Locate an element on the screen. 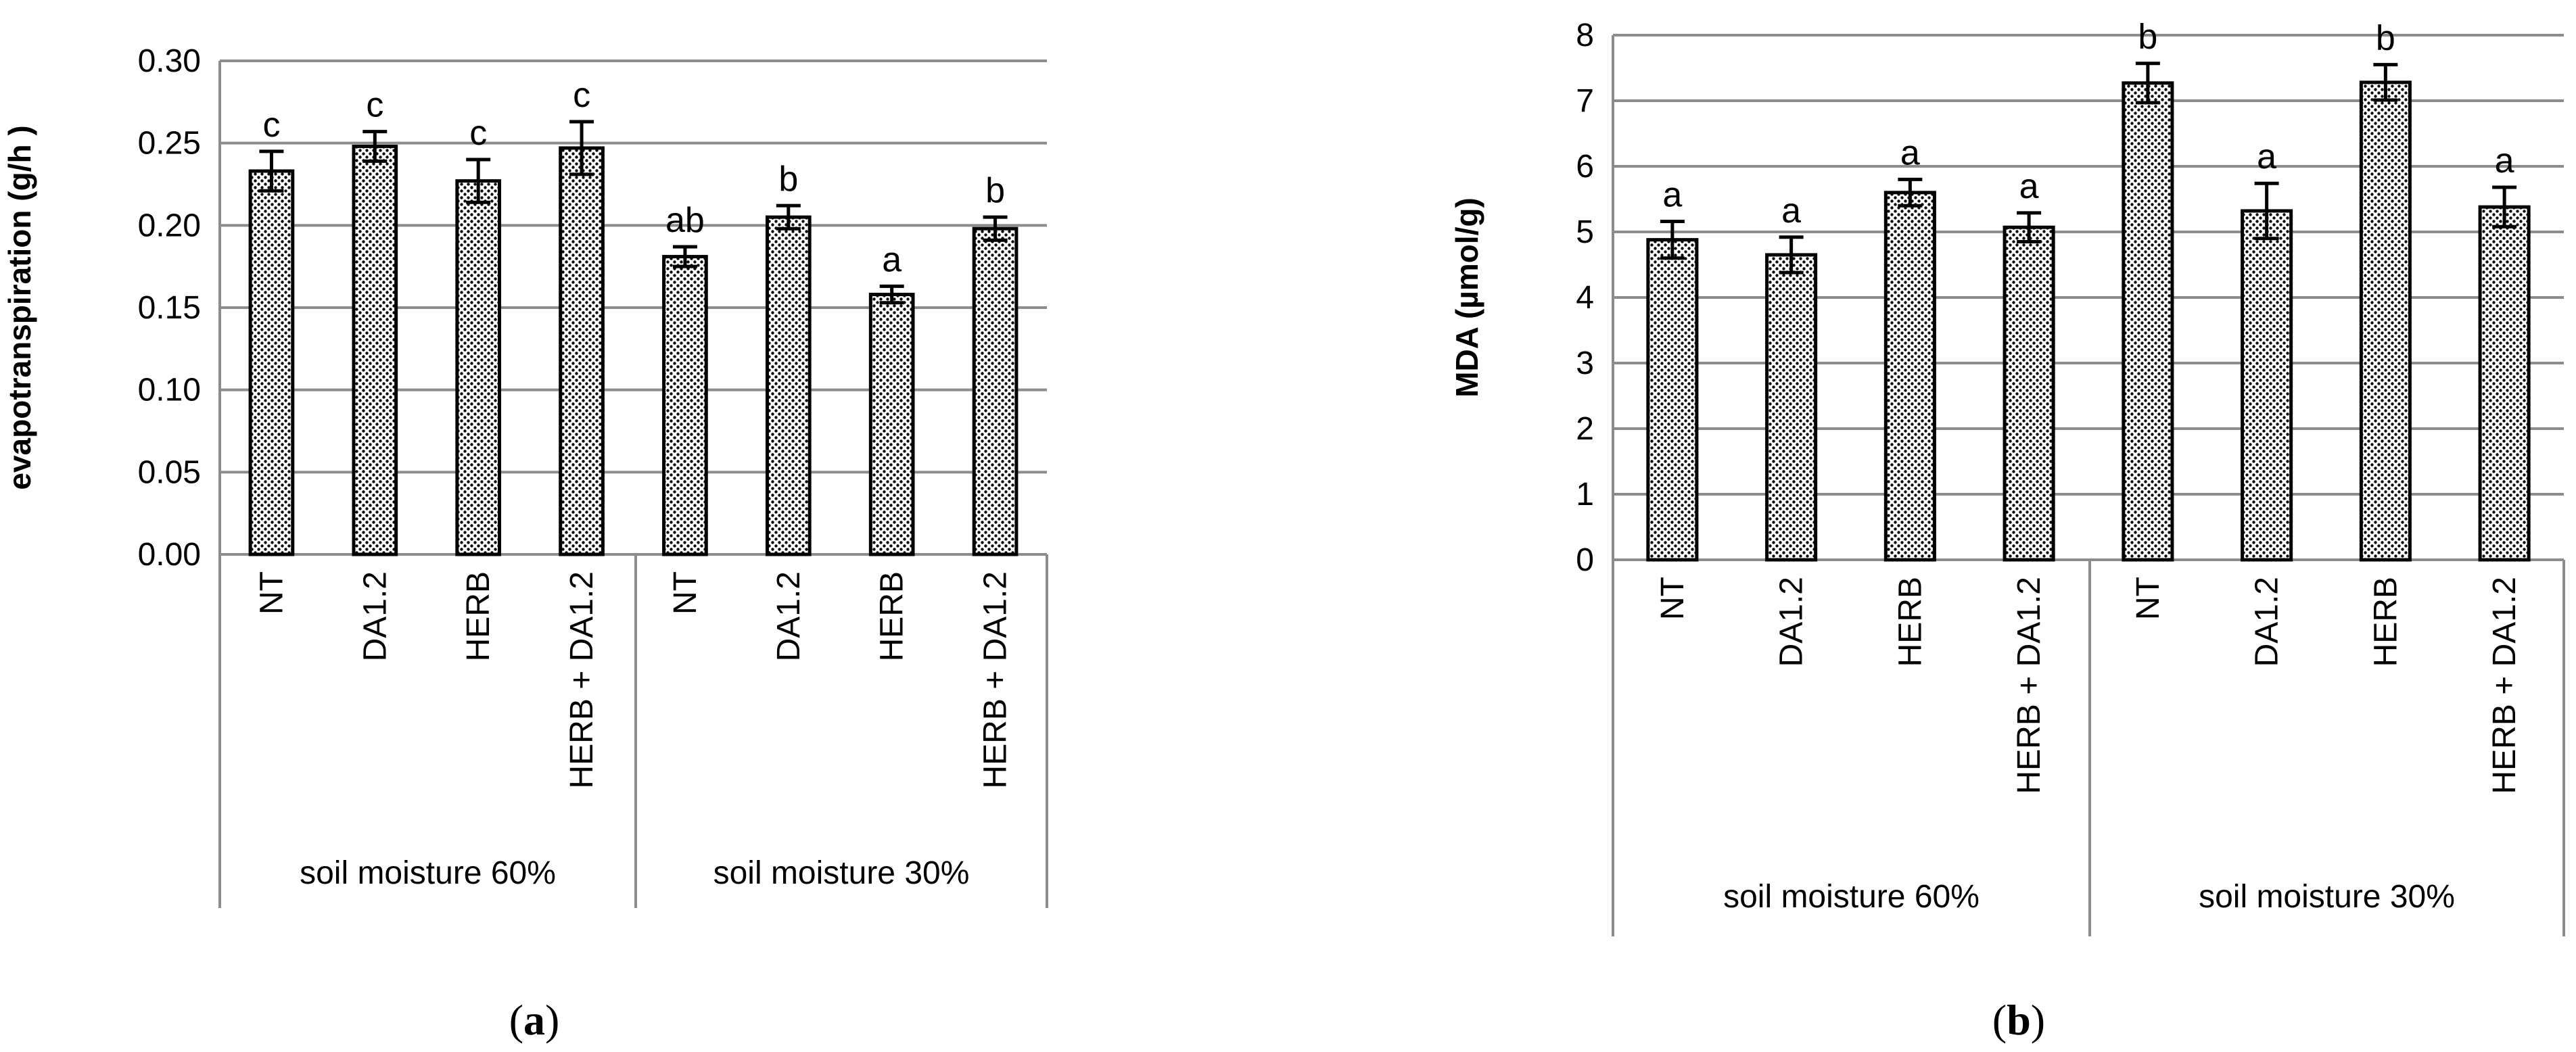 The height and width of the screenshot is (1052, 2576). y-tick-label: 4 is located at coordinates (1585, 298).